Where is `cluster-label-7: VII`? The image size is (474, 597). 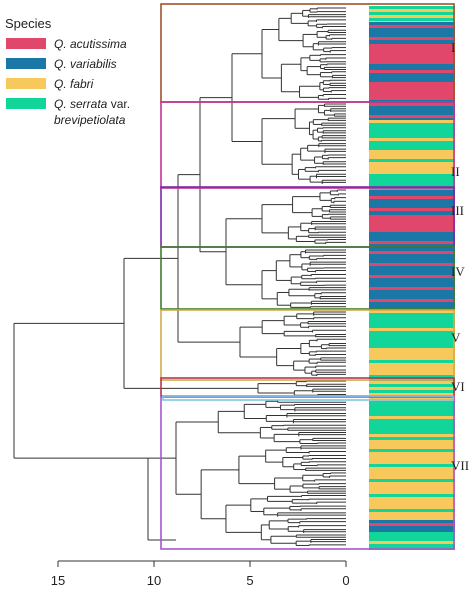
cluster-label-7: VII is located at coordinates (460, 465).